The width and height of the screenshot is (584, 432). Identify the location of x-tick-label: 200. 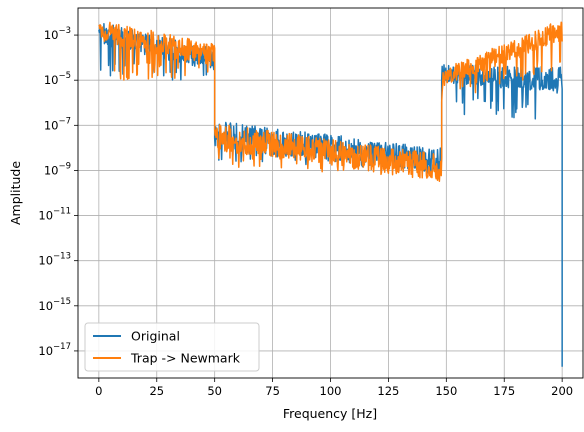
(562, 391).